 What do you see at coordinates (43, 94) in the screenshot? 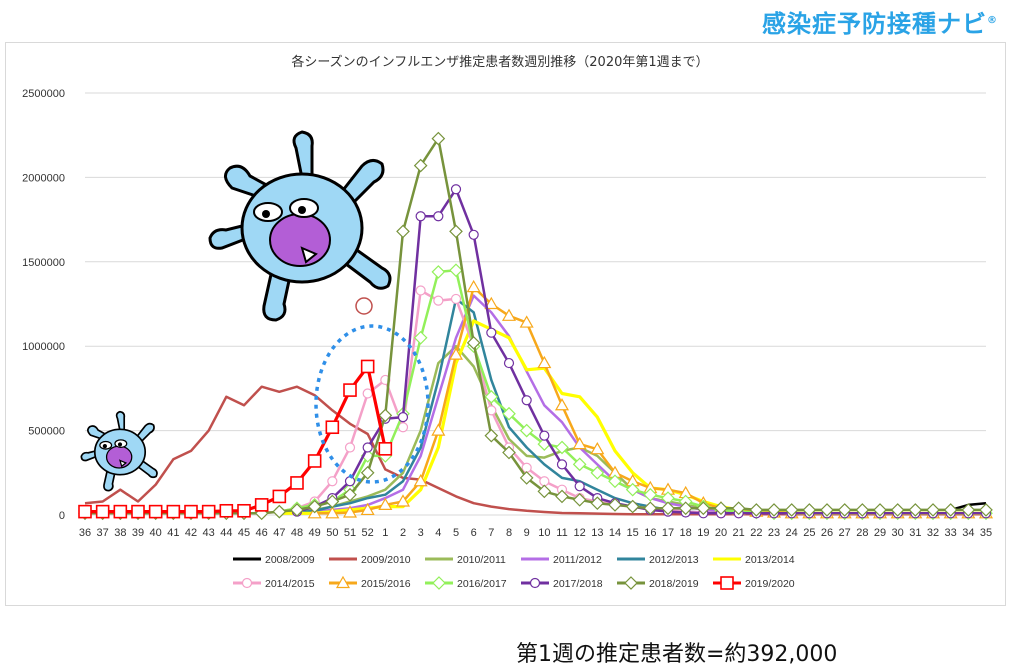
I see `y-tick-label: 2500000` at bounding box center [43, 94].